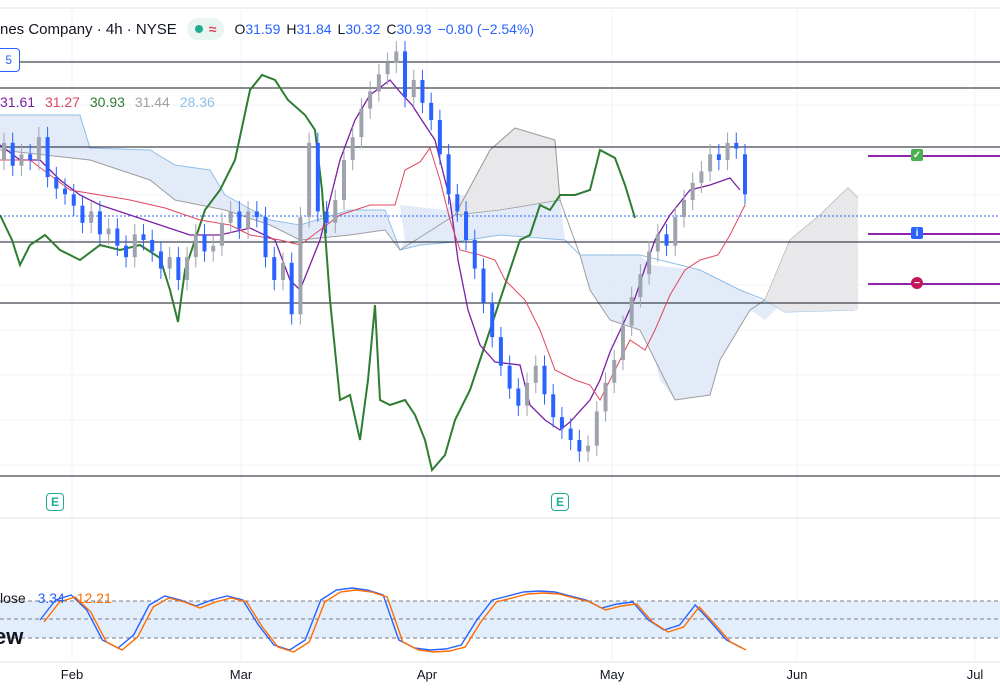 Image resolution: width=1000 pixels, height=700 pixels. What do you see at coordinates (198, 29) in the screenshot?
I see `market-open-dot-icon` at bounding box center [198, 29].